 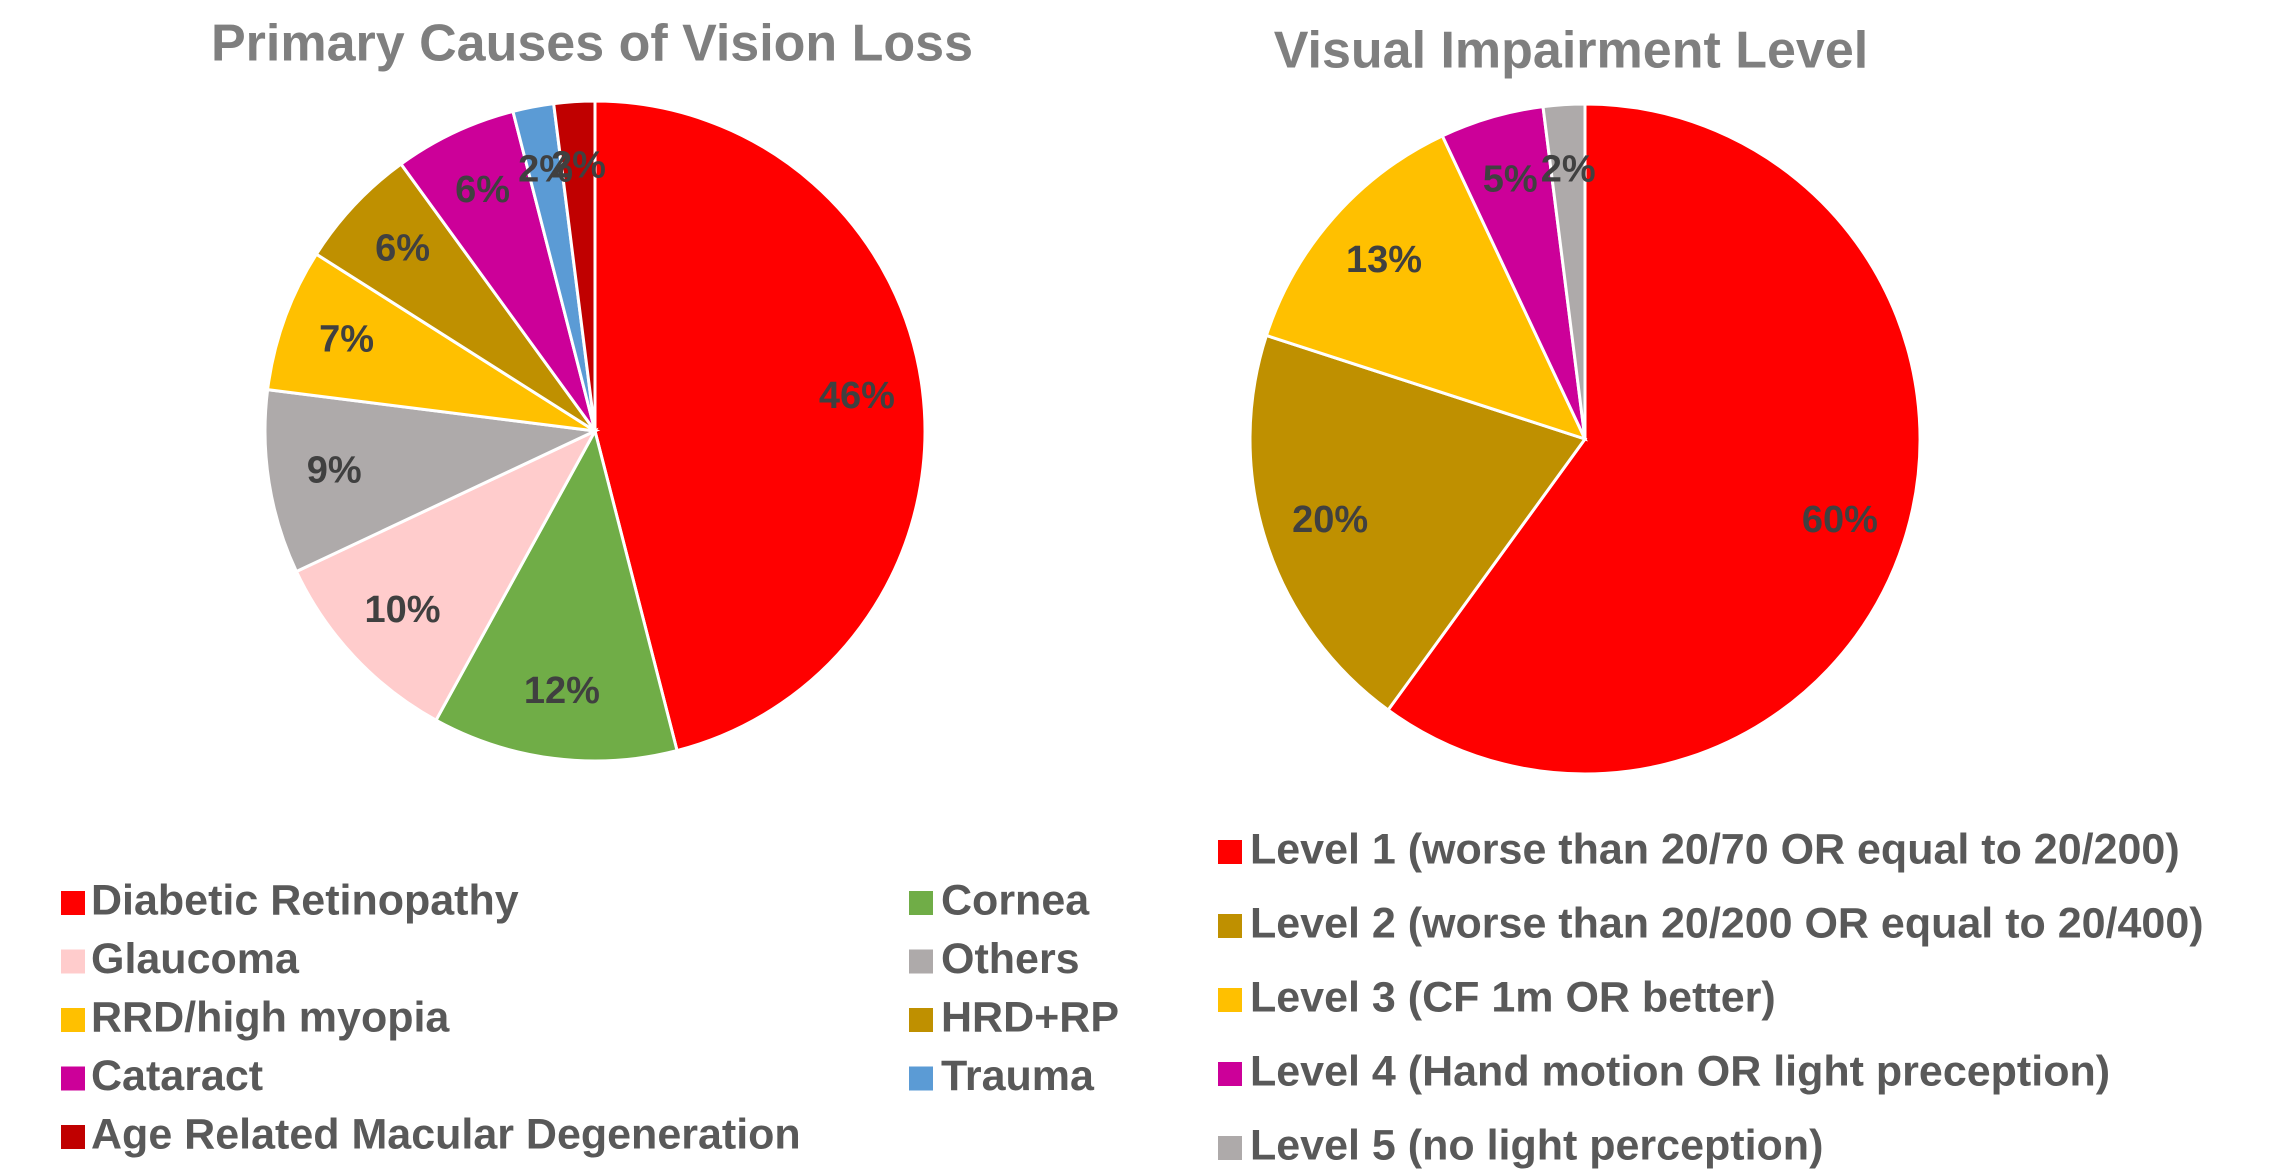 I want to click on legend-label: Age Related Macular Degeneration, so click(x=446, y=1134).